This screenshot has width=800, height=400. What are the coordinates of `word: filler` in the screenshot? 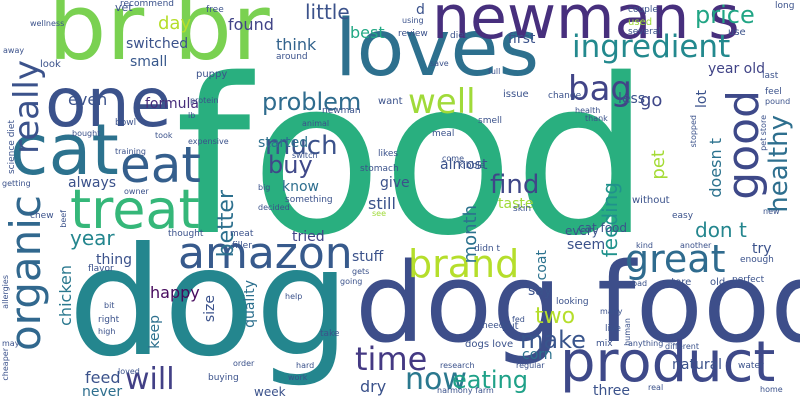 It's located at (242, 246).